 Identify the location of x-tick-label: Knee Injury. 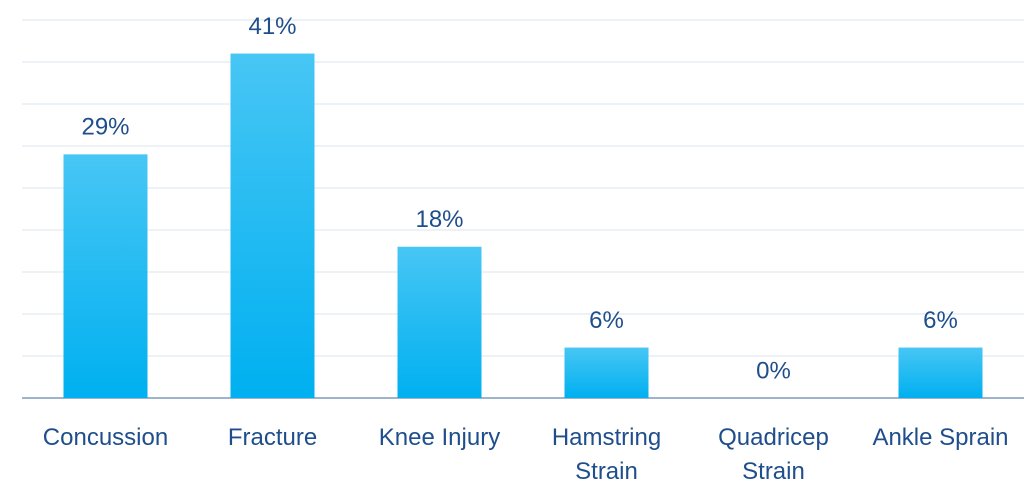
(439, 437).